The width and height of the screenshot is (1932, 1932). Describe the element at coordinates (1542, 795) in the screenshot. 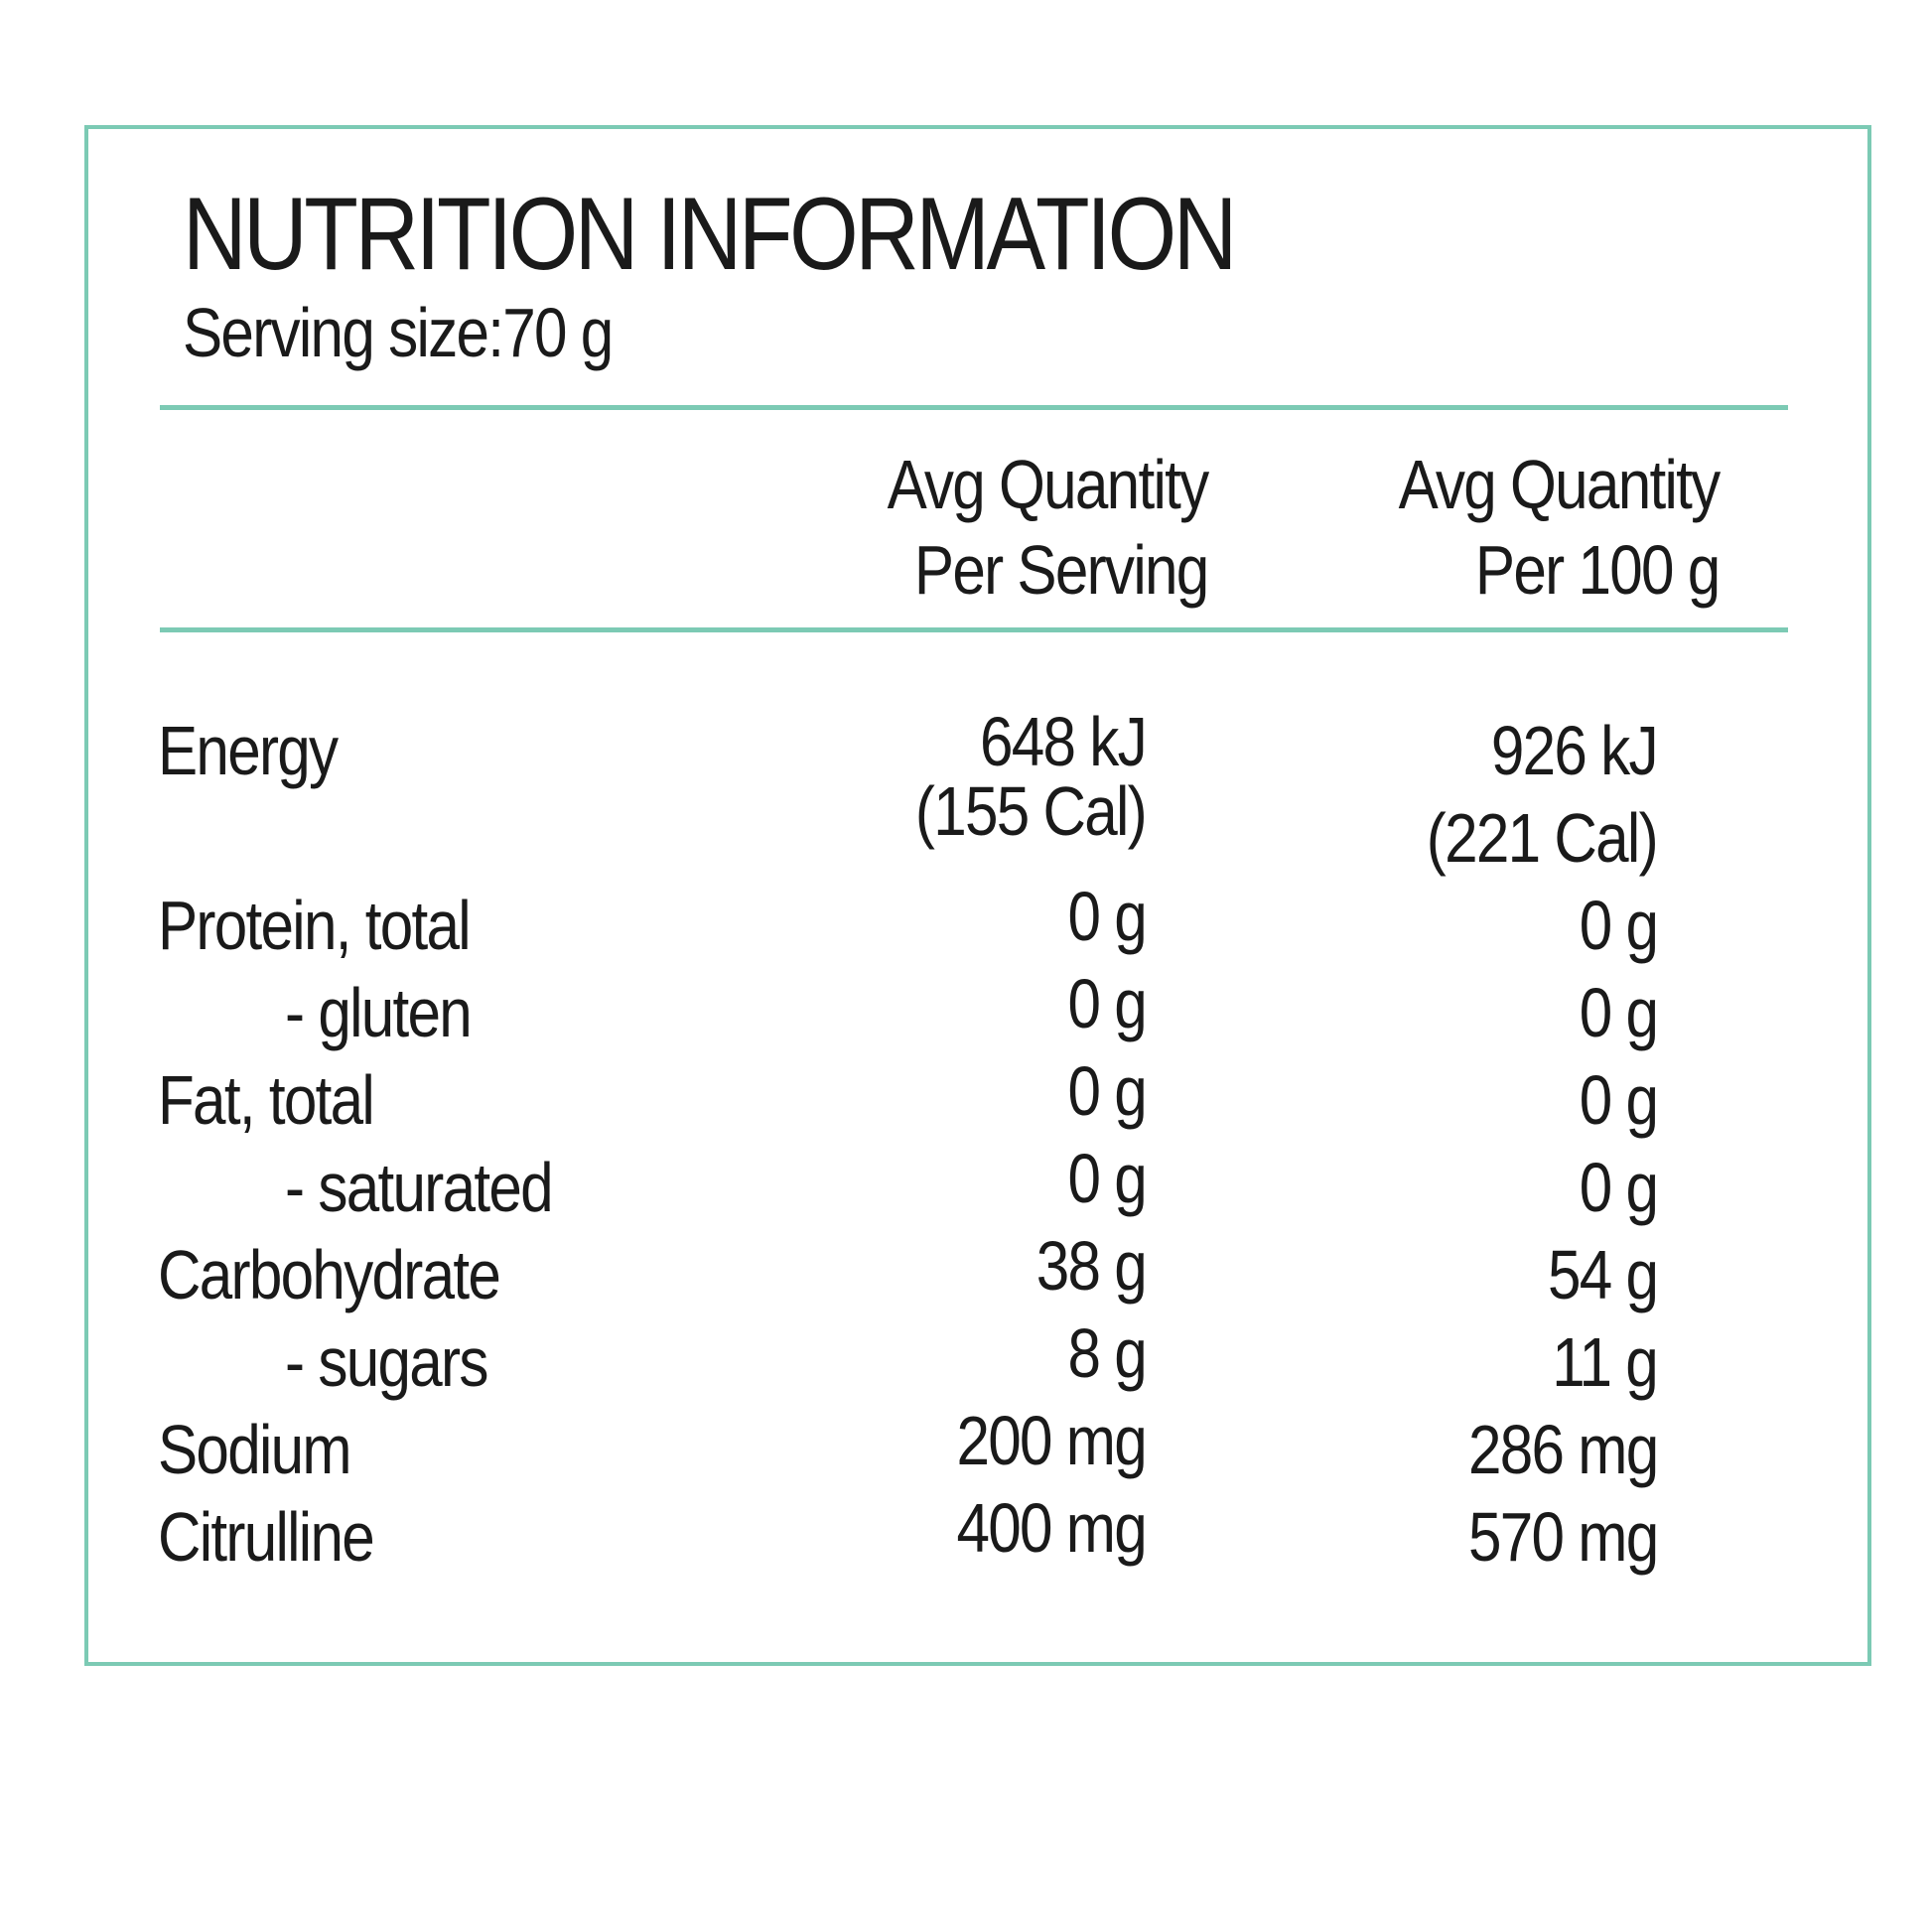

I see `per-100g-value: 926 kJ (221 Cal)` at that location.